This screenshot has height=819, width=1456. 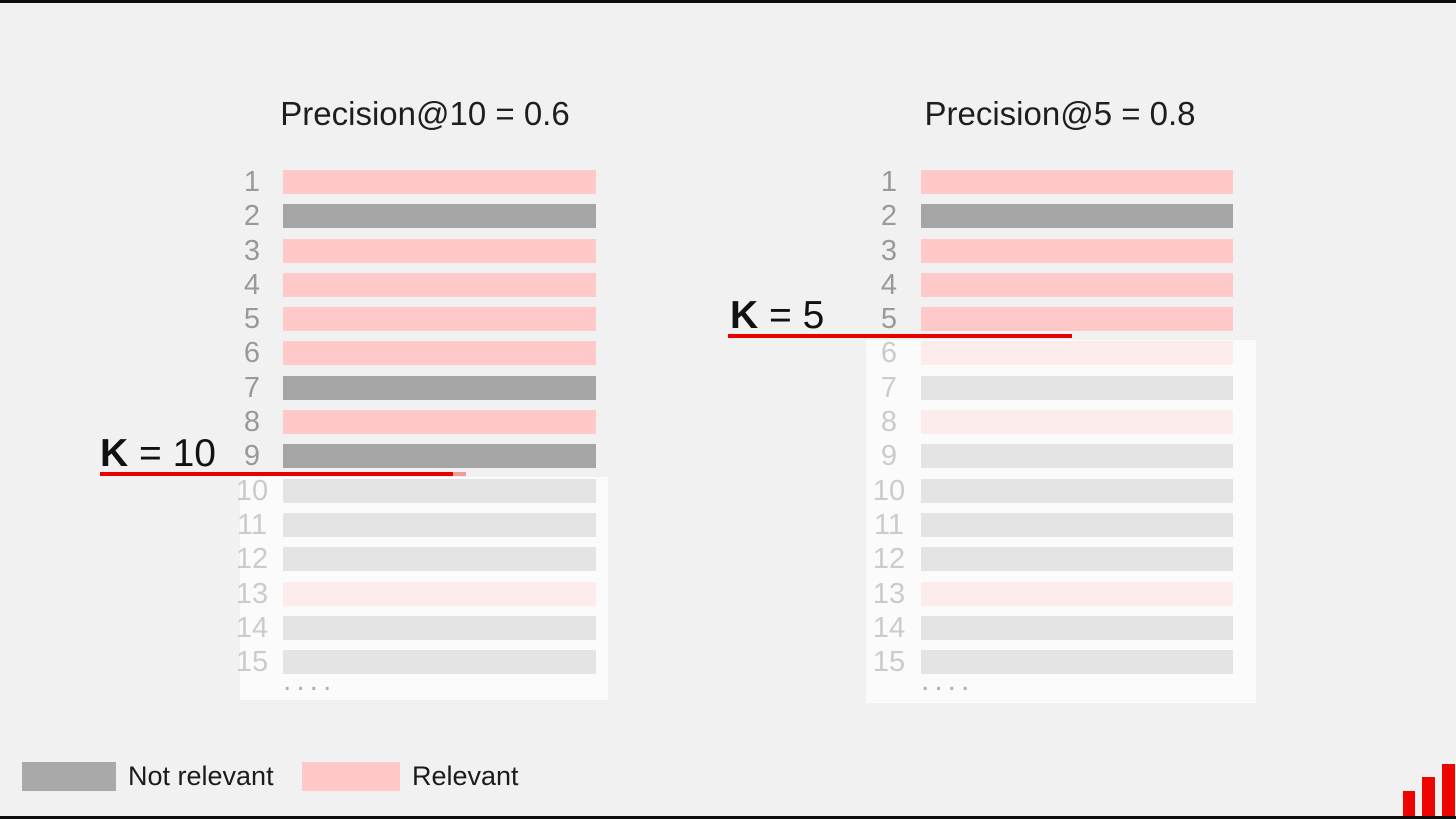 What do you see at coordinates (728, 1) in the screenshot?
I see `top-edge-bar` at bounding box center [728, 1].